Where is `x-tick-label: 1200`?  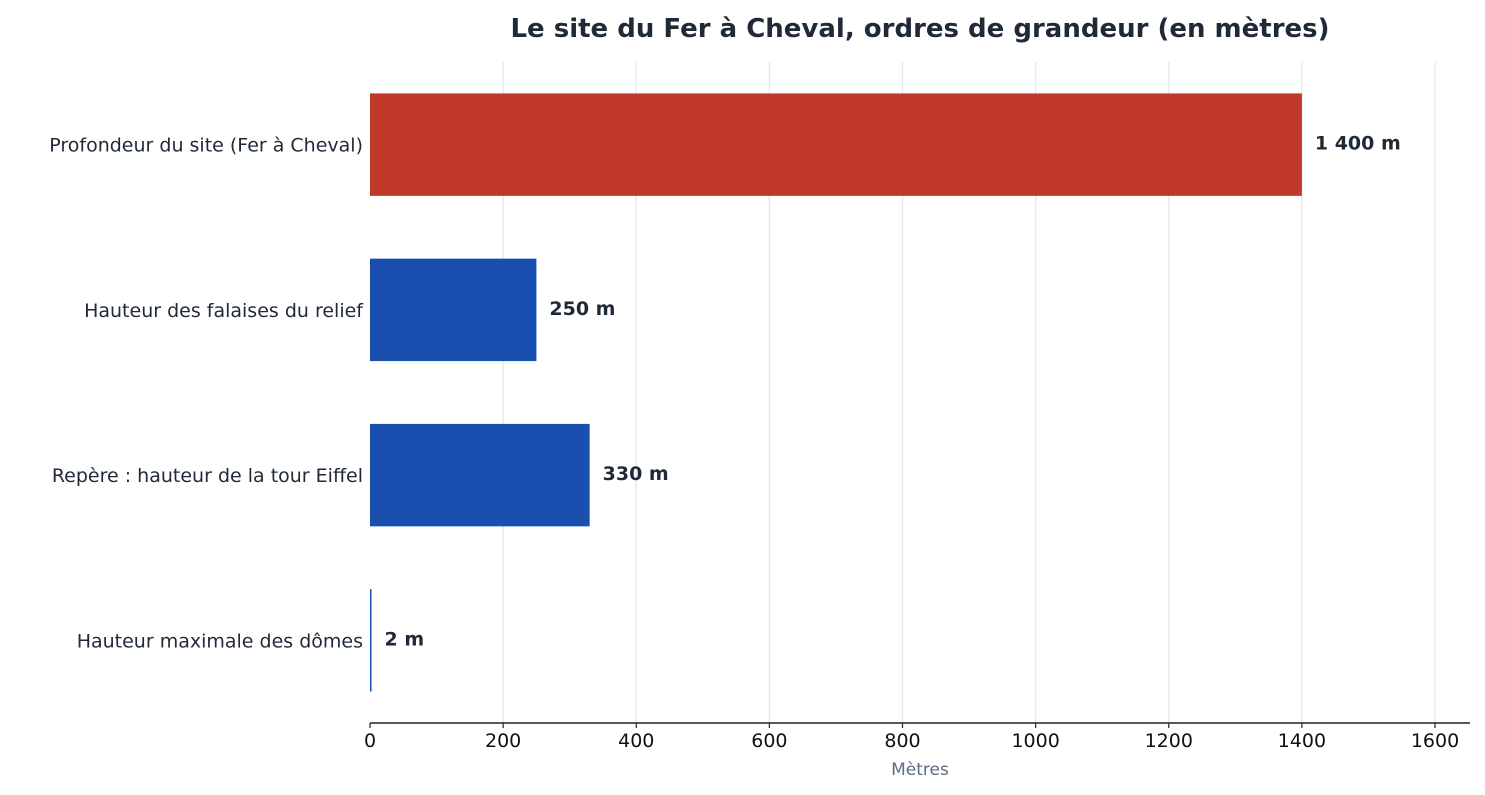
x-tick-label: 1200 is located at coordinates (1169, 741).